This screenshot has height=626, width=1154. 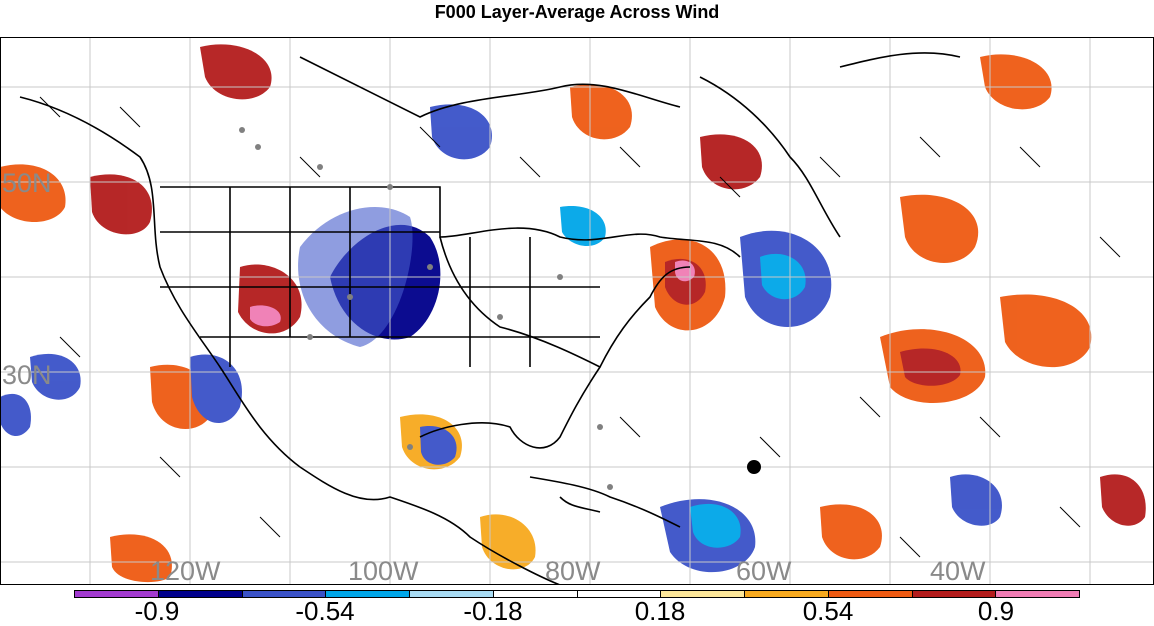 What do you see at coordinates (185, 571) in the screenshot?
I see `longitude-label-120w: 120W` at bounding box center [185, 571].